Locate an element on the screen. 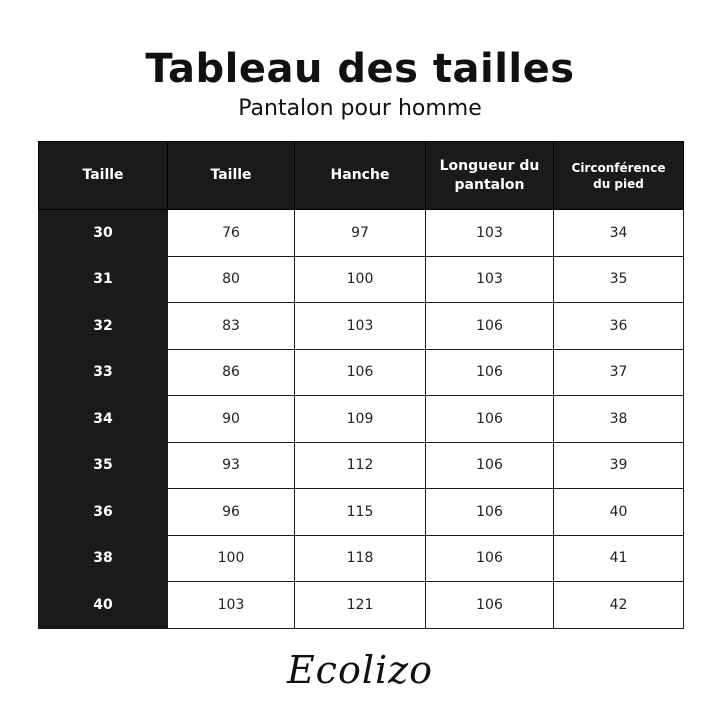  cell-waist: 103 is located at coordinates (231, 605).